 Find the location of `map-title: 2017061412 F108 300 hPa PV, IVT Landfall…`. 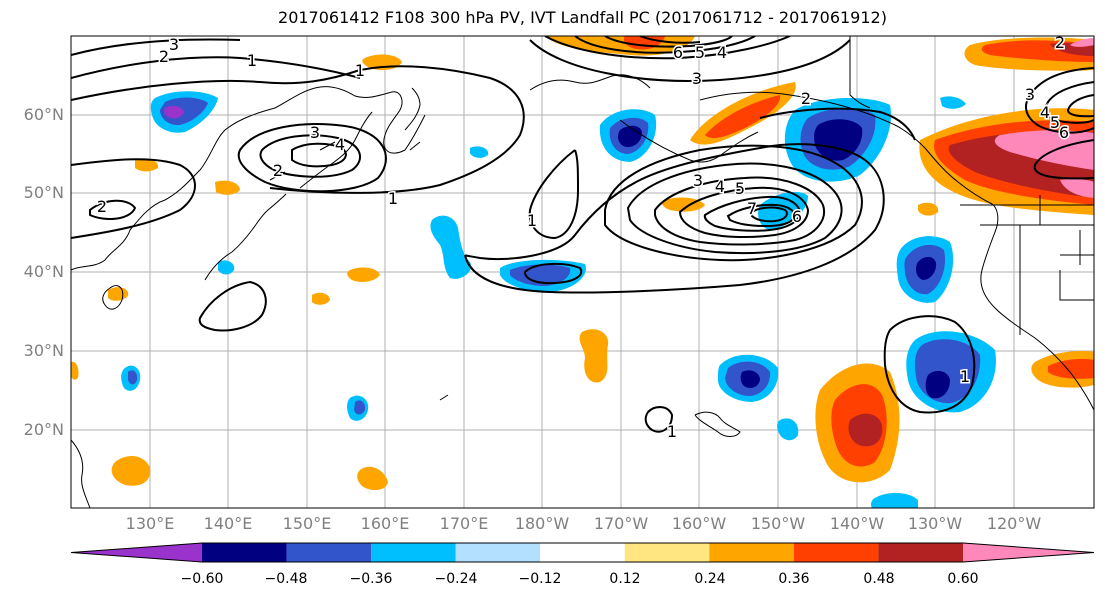

map-title: 2017061412 F108 300 hPa PV, IVT Landfall… is located at coordinates (582, 17).